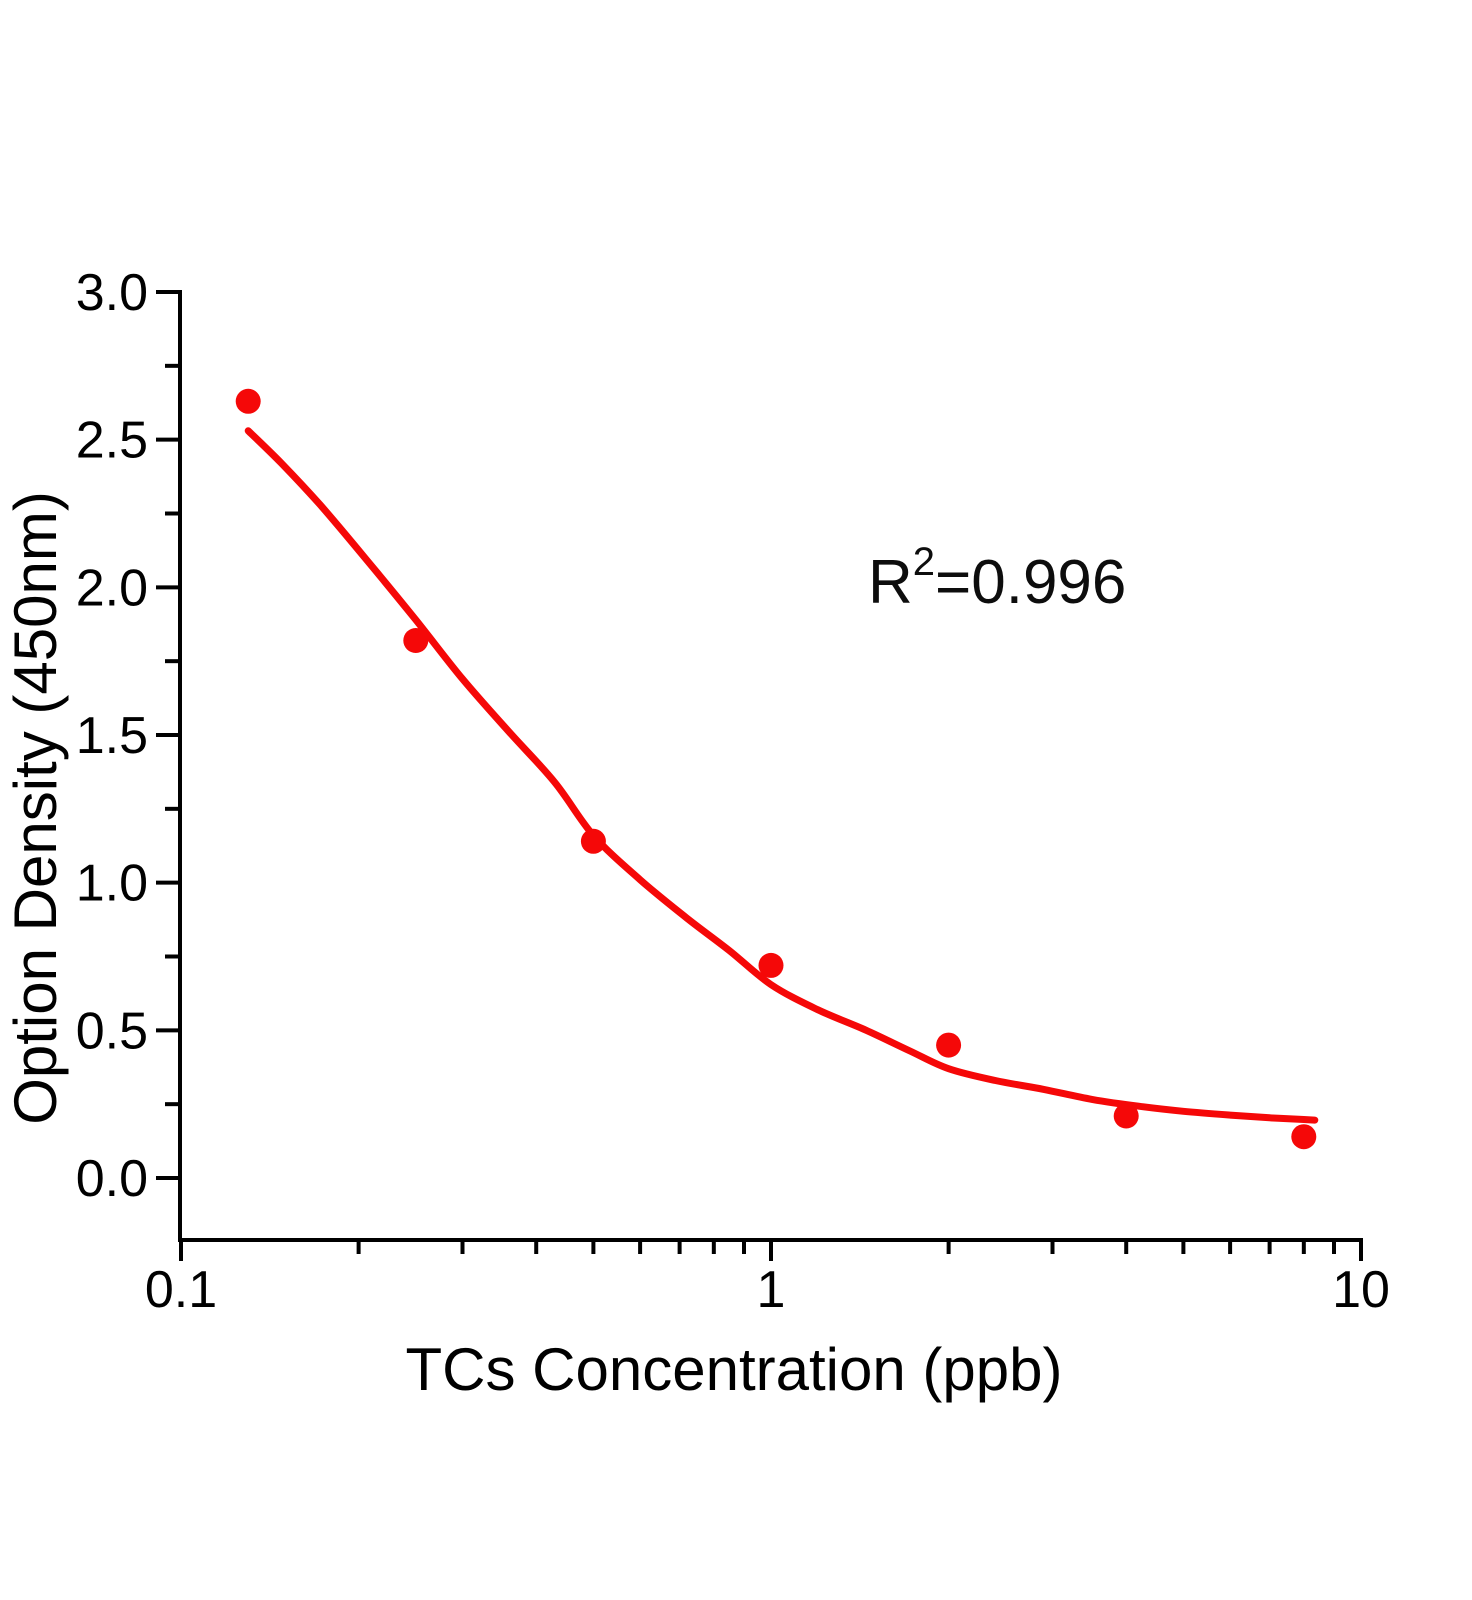 This screenshot has height=1600, width=1472. Describe the element at coordinates (924, 562) in the screenshot. I see `annotation-exponent: 2` at that location.